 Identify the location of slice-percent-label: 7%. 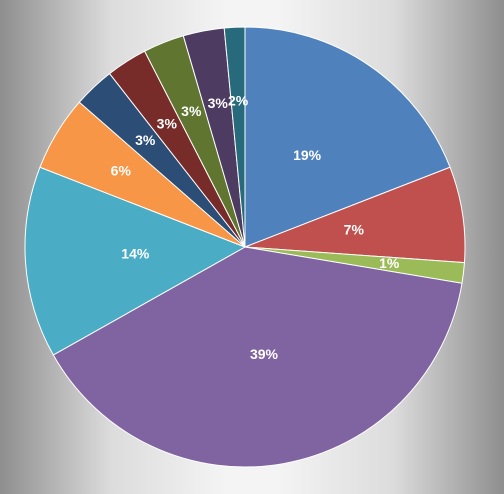
(354, 229).